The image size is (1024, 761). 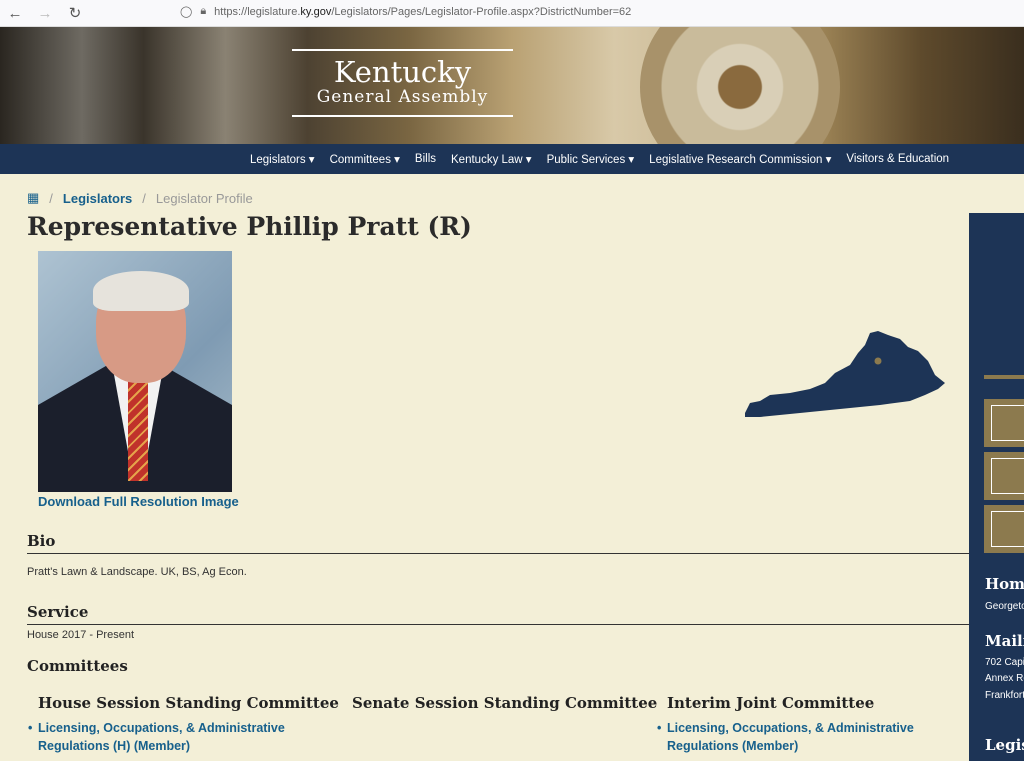 I want to click on kentucky-district-map, so click(x=845, y=374).